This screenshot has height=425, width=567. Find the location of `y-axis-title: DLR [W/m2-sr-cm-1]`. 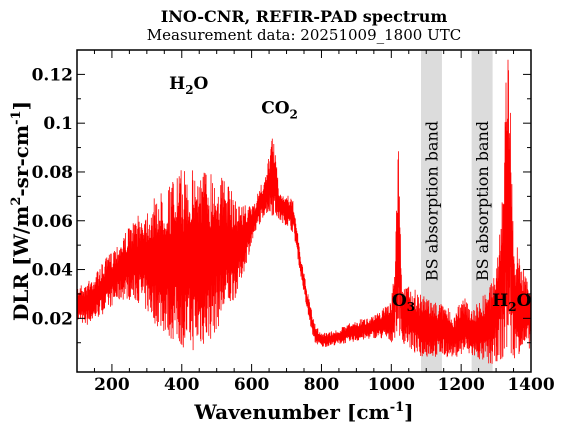

y-axis-title: DLR [W/m2-sr-cm-1] is located at coordinates (21, 211).